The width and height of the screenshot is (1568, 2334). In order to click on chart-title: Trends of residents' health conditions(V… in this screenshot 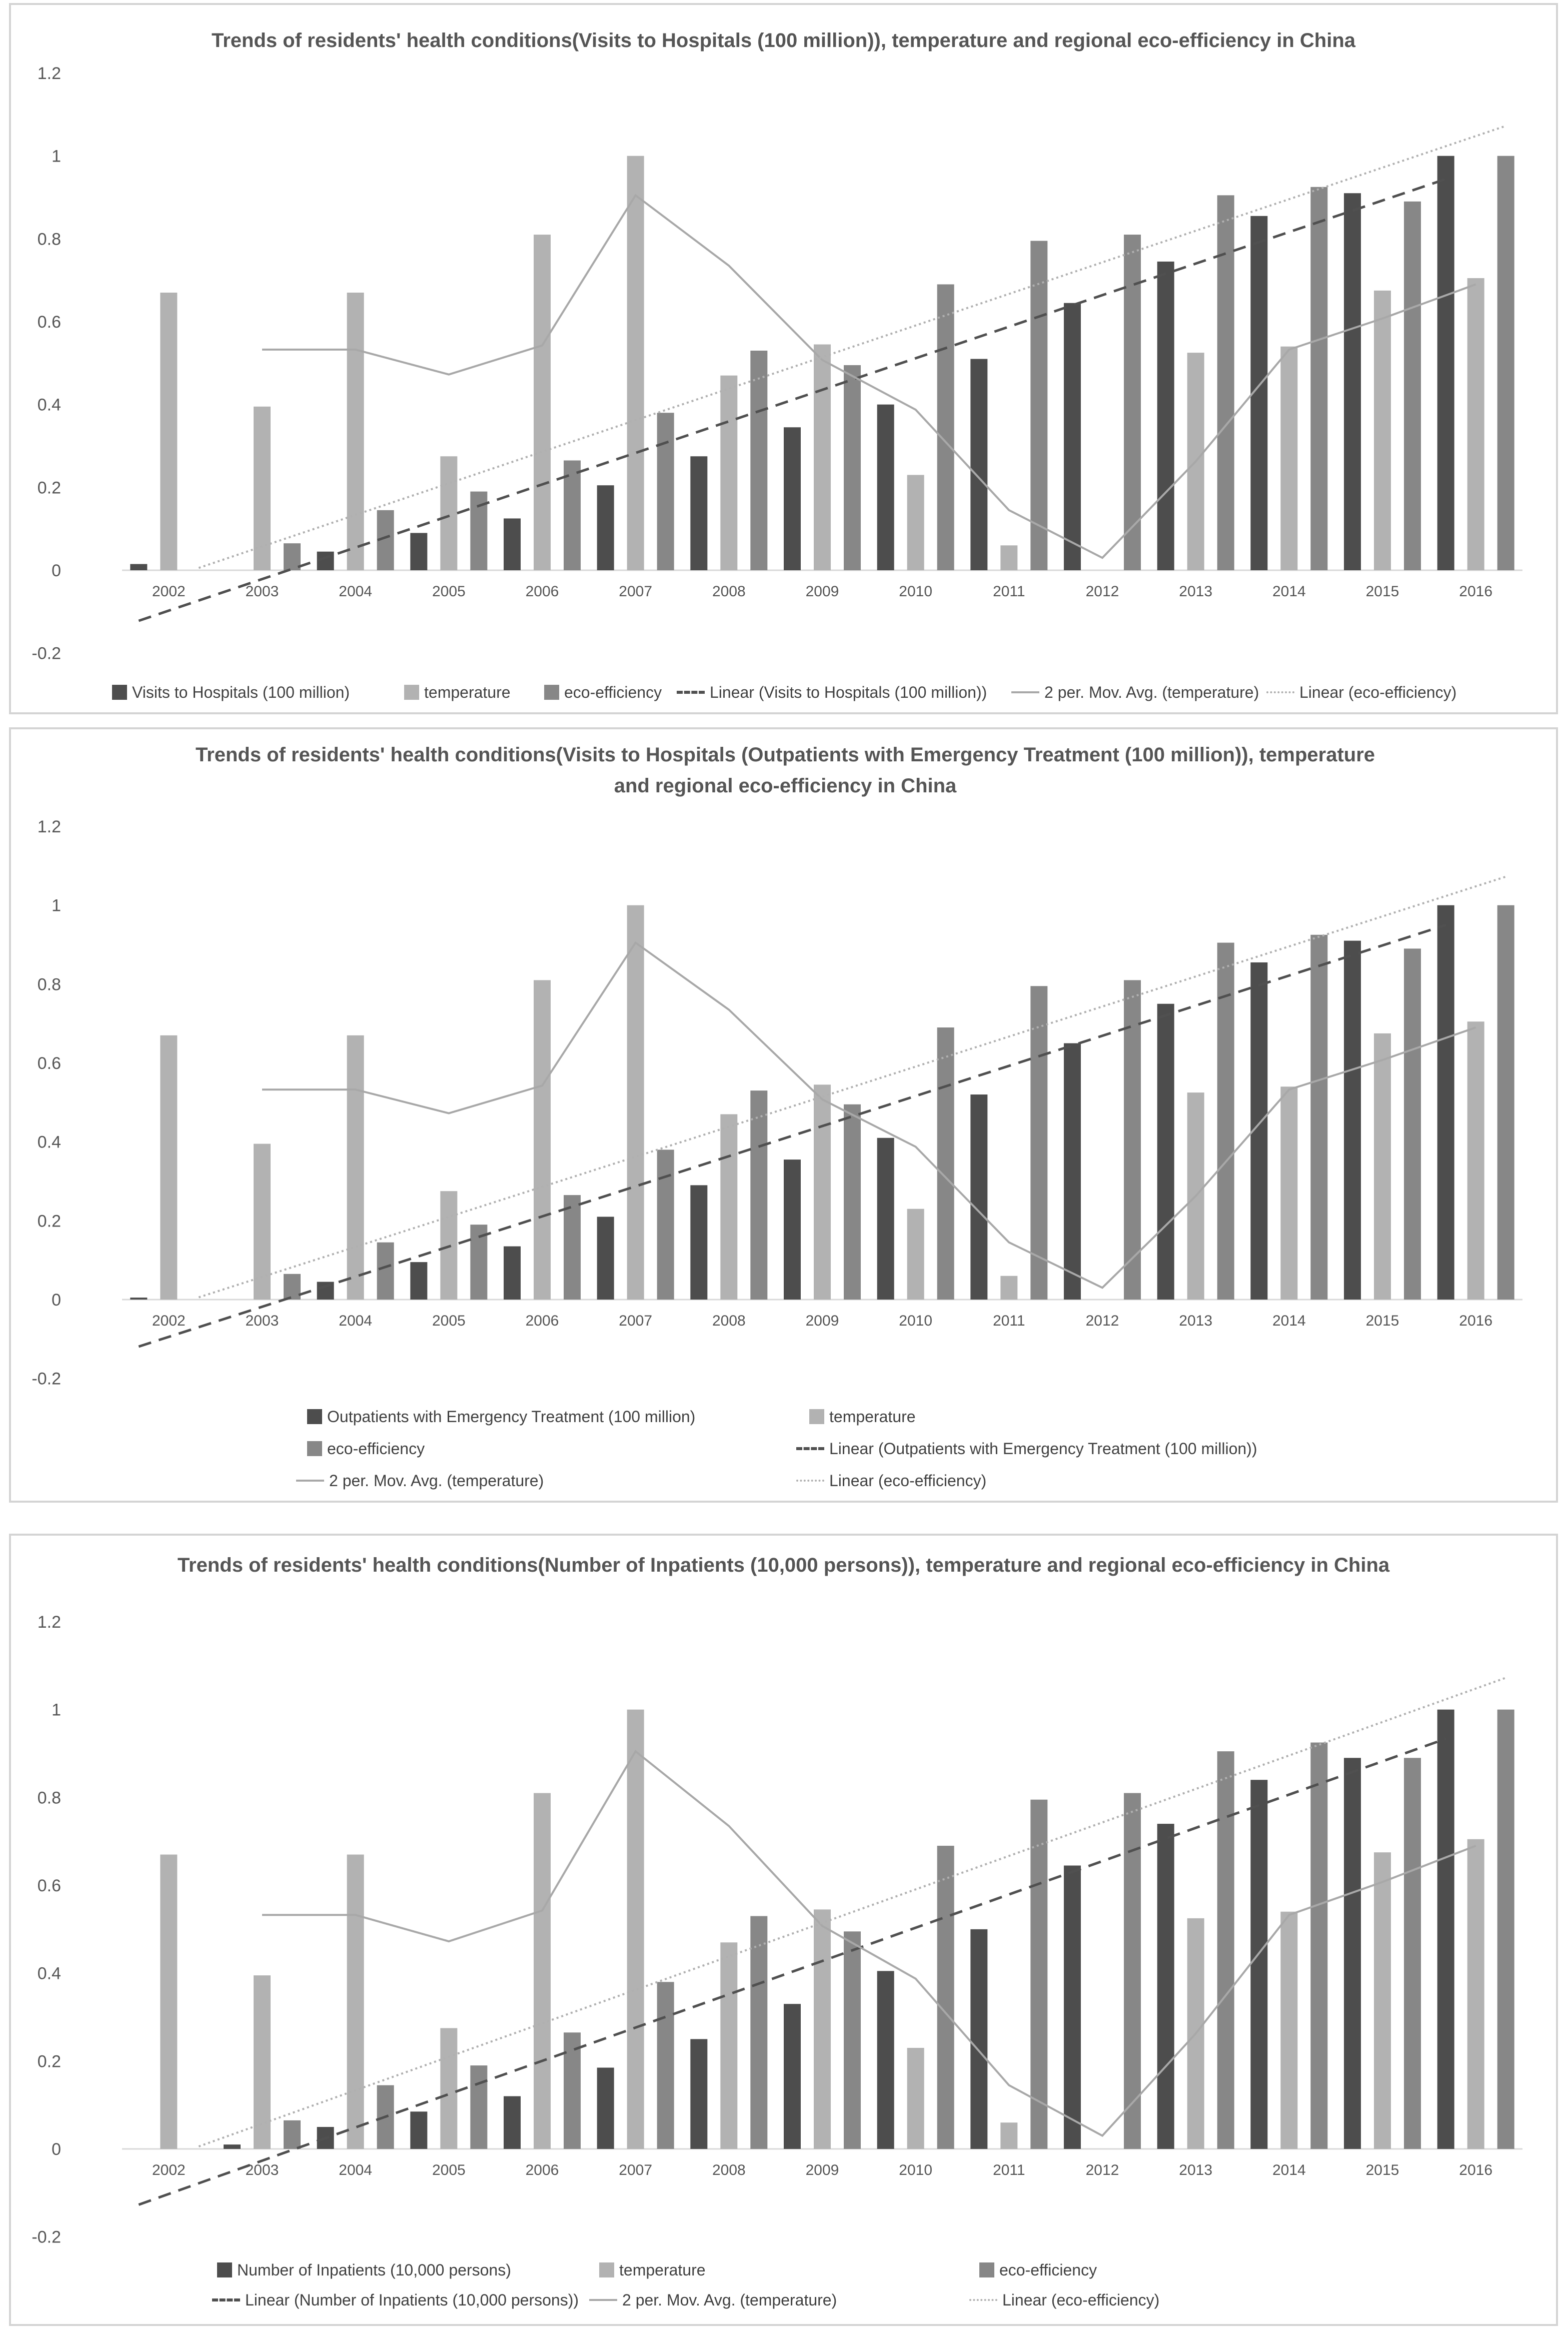, I will do `click(785, 770)`.